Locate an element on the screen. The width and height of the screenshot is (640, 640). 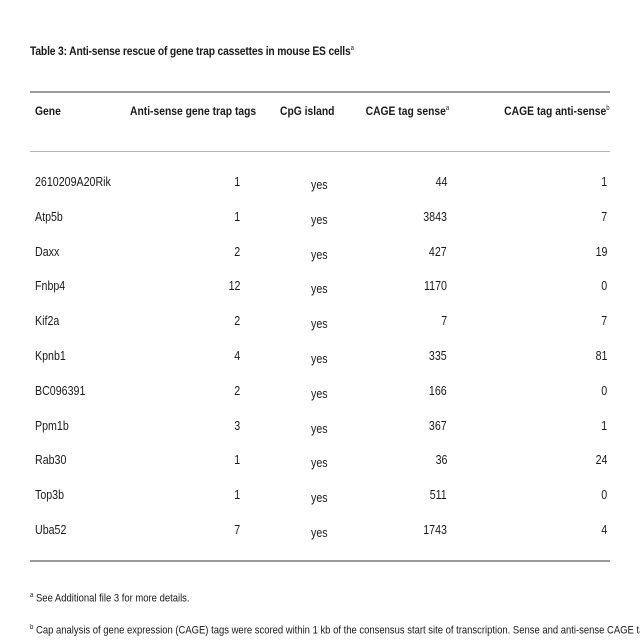
header-cage-sense: CAGE tag sensea is located at coordinates (407, 111).